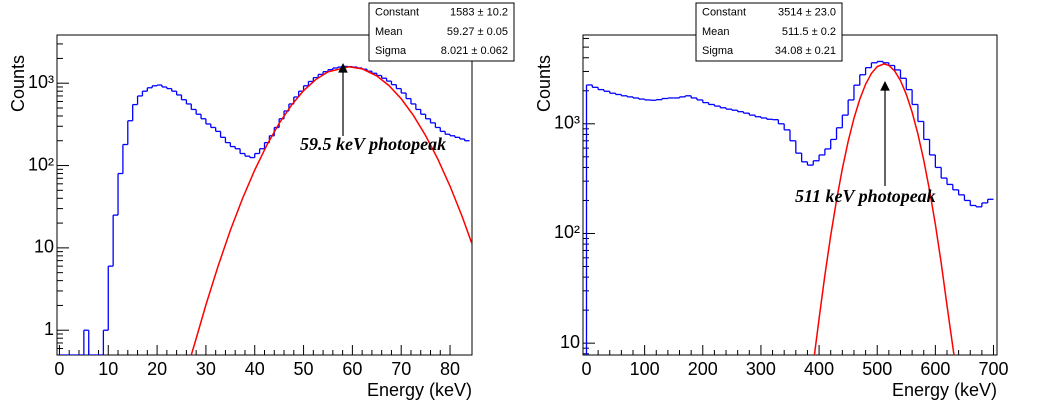  What do you see at coordinates (255, 369) in the screenshot?
I see `x-tick-label: 40` at bounding box center [255, 369].